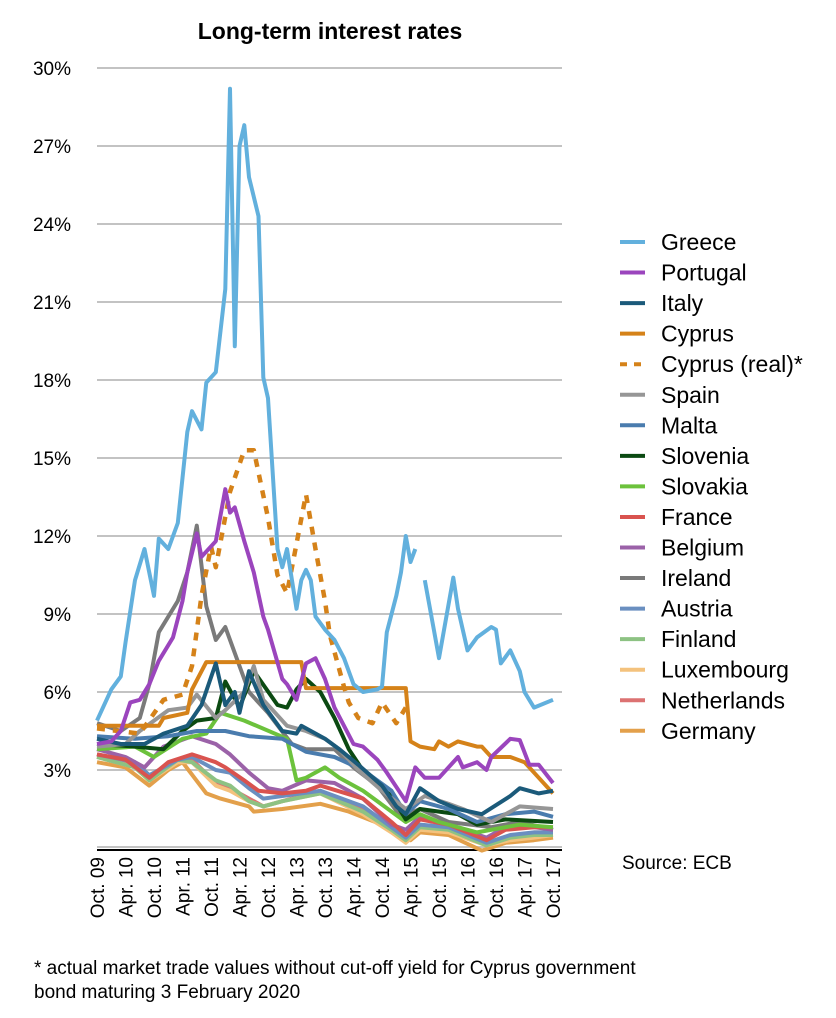 The image size is (836, 1018). I want to click on y-tick-label: 6%, so click(58, 693).